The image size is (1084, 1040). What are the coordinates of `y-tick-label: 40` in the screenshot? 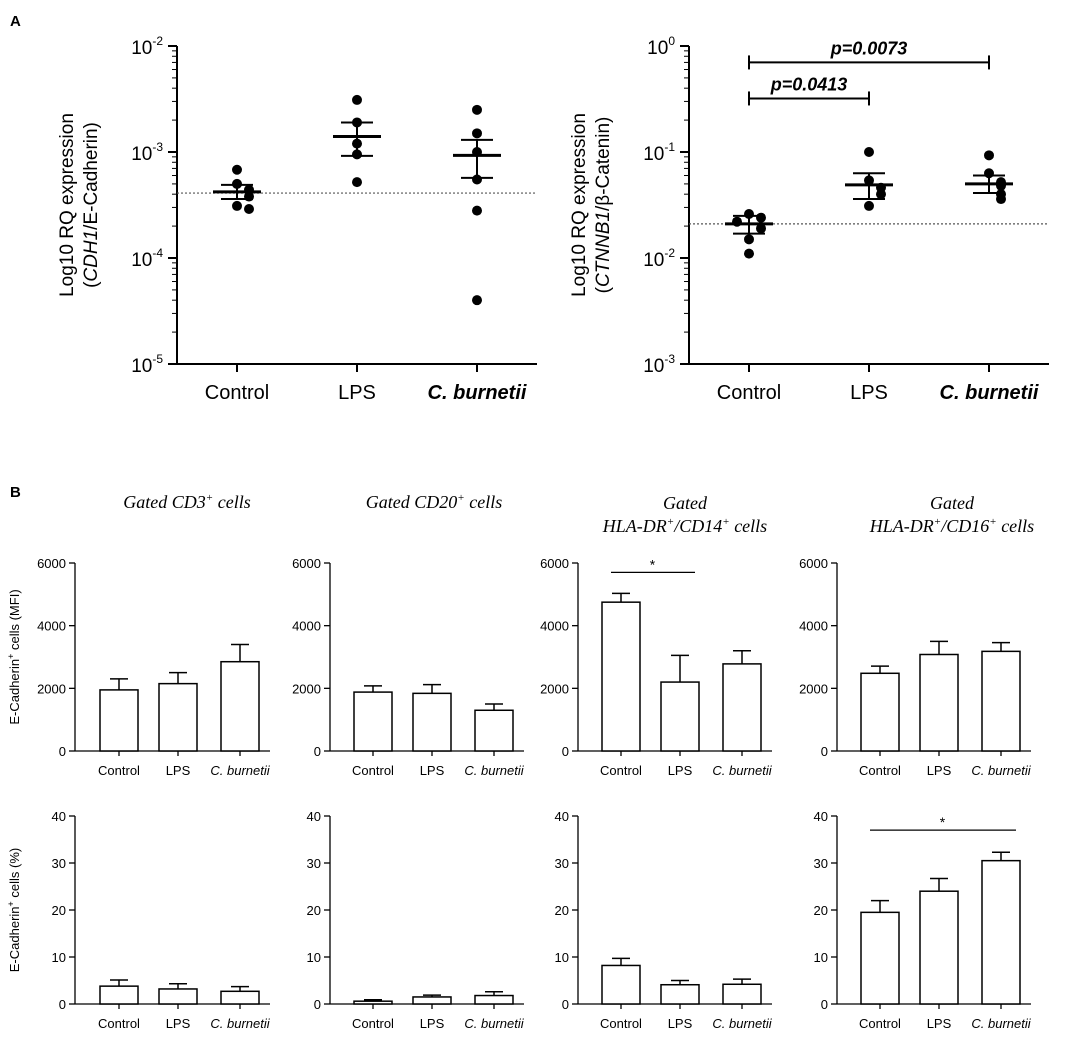 It's located at (562, 816).